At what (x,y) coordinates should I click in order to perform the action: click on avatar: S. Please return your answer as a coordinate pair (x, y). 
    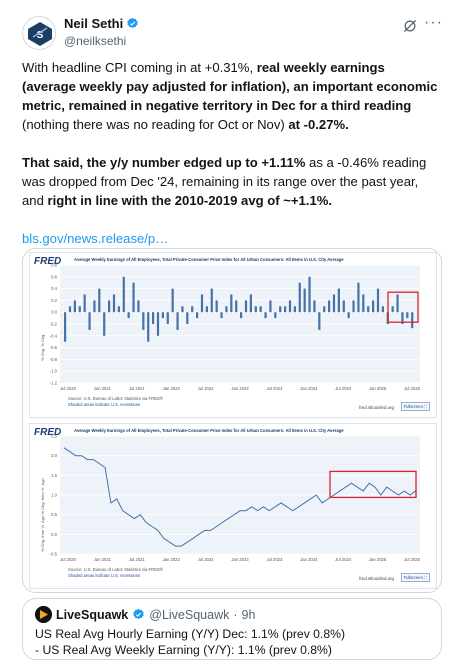
    Looking at the image, I should click on (39, 33).